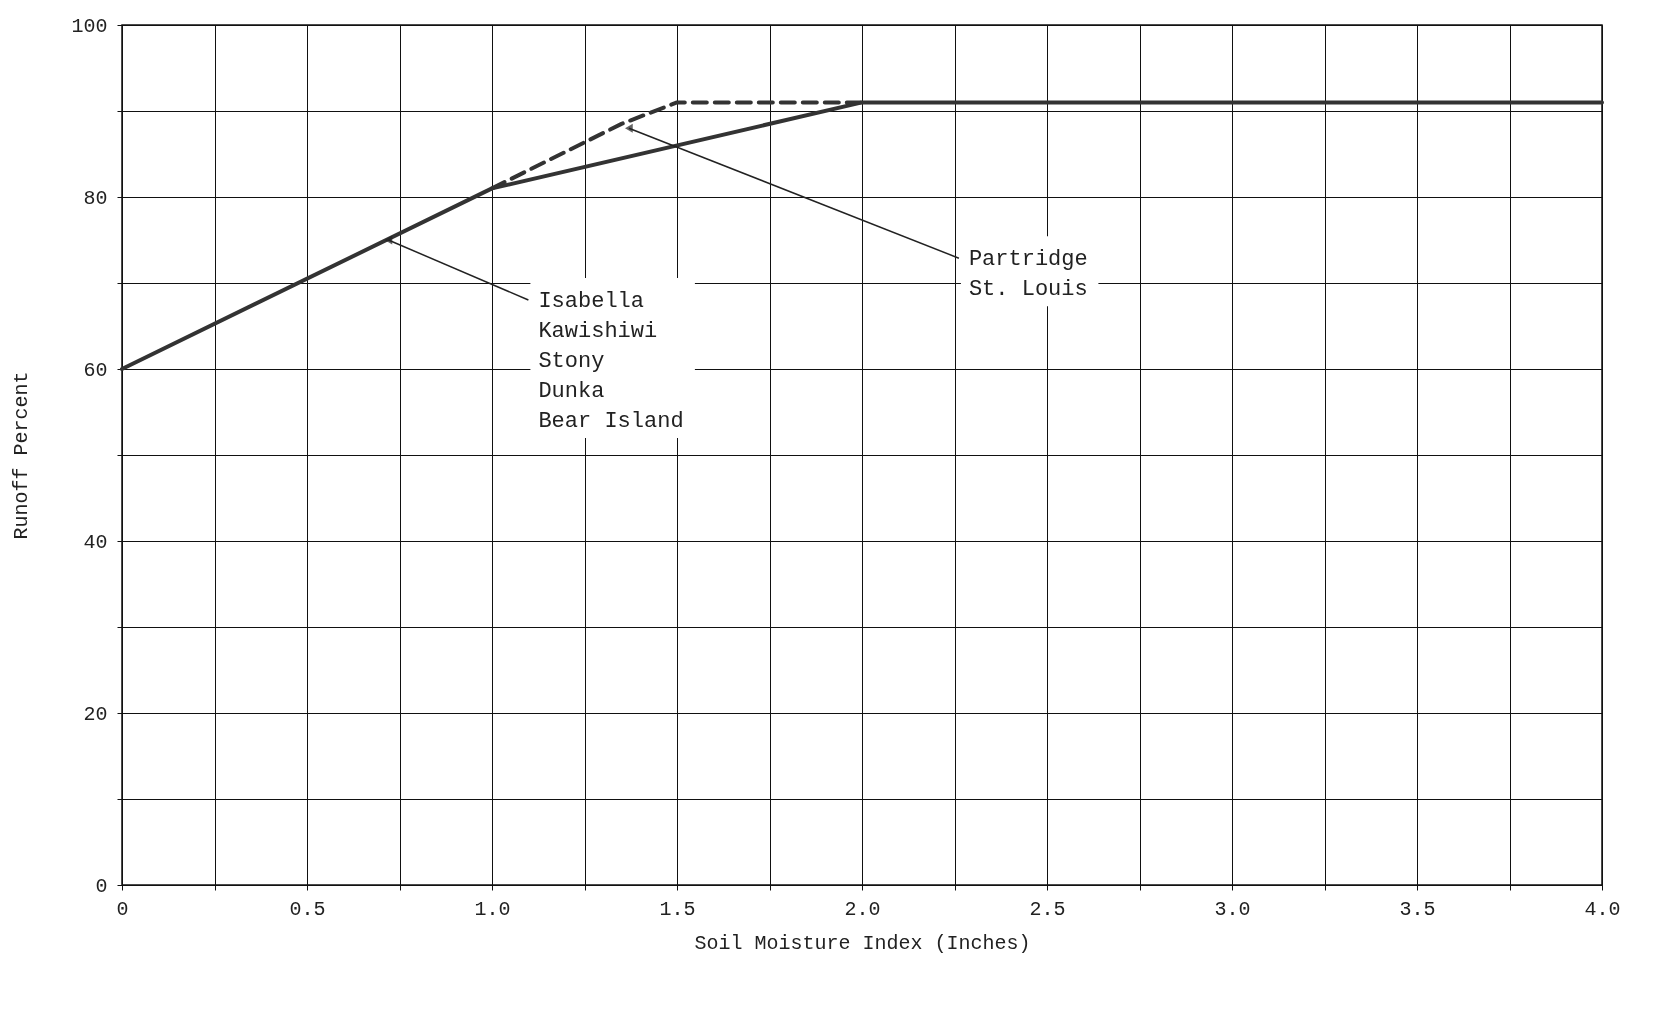 The width and height of the screenshot is (1676, 1031). I want to click on annotation: Partridge St. Louis, so click(1028, 275).